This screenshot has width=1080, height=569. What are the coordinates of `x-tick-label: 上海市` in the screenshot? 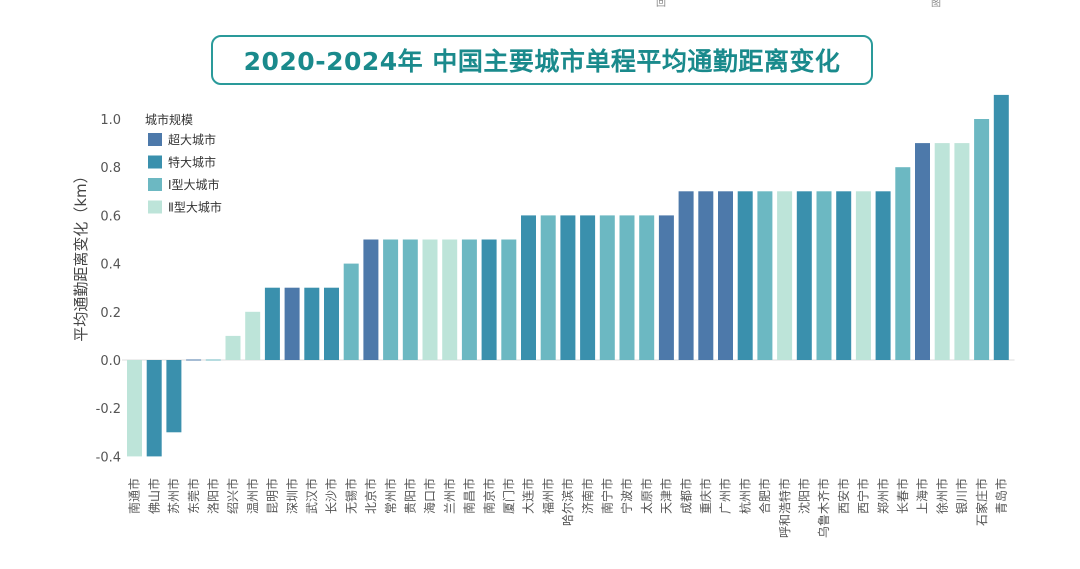 It's located at (922, 496).